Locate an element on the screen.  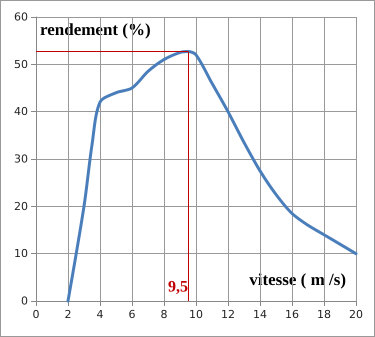
x-tick-label: 8 is located at coordinates (164, 314).